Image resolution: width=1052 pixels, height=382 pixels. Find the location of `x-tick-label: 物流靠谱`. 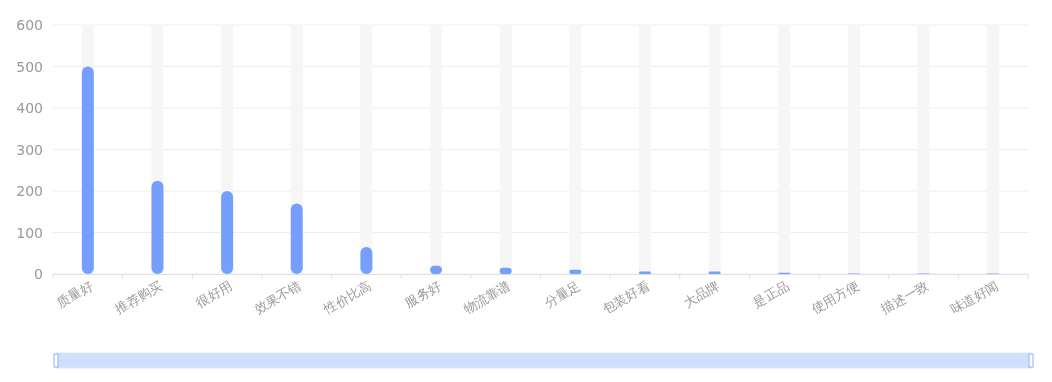

x-tick-label: 物流靠谱 is located at coordinates (487, 297).